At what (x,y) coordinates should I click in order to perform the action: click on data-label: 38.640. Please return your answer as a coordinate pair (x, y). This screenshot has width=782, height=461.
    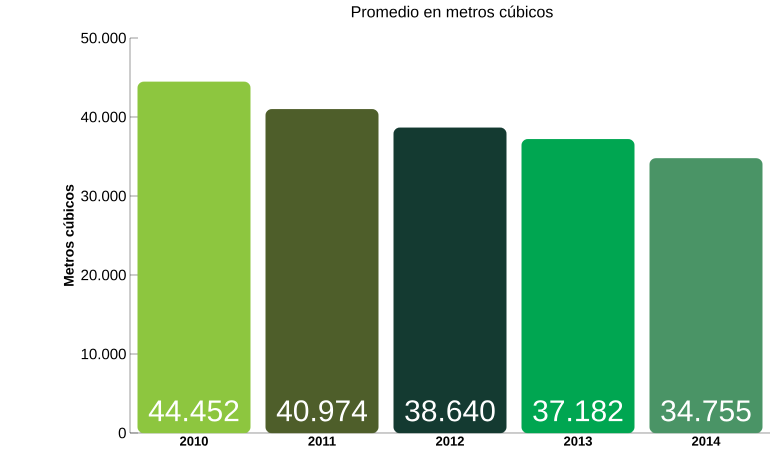
    Looking at the image, I should click on (450, 411).